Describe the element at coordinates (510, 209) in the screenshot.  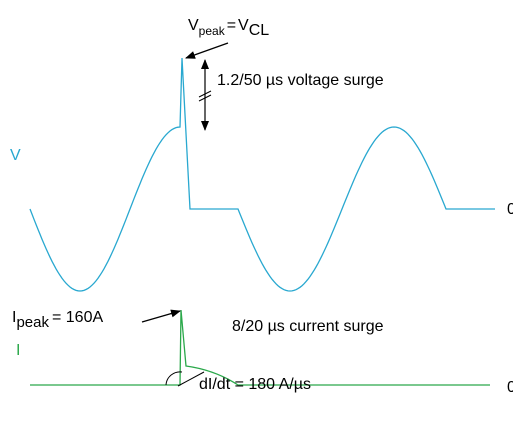
I see `voltage-zero: 0` at that location.